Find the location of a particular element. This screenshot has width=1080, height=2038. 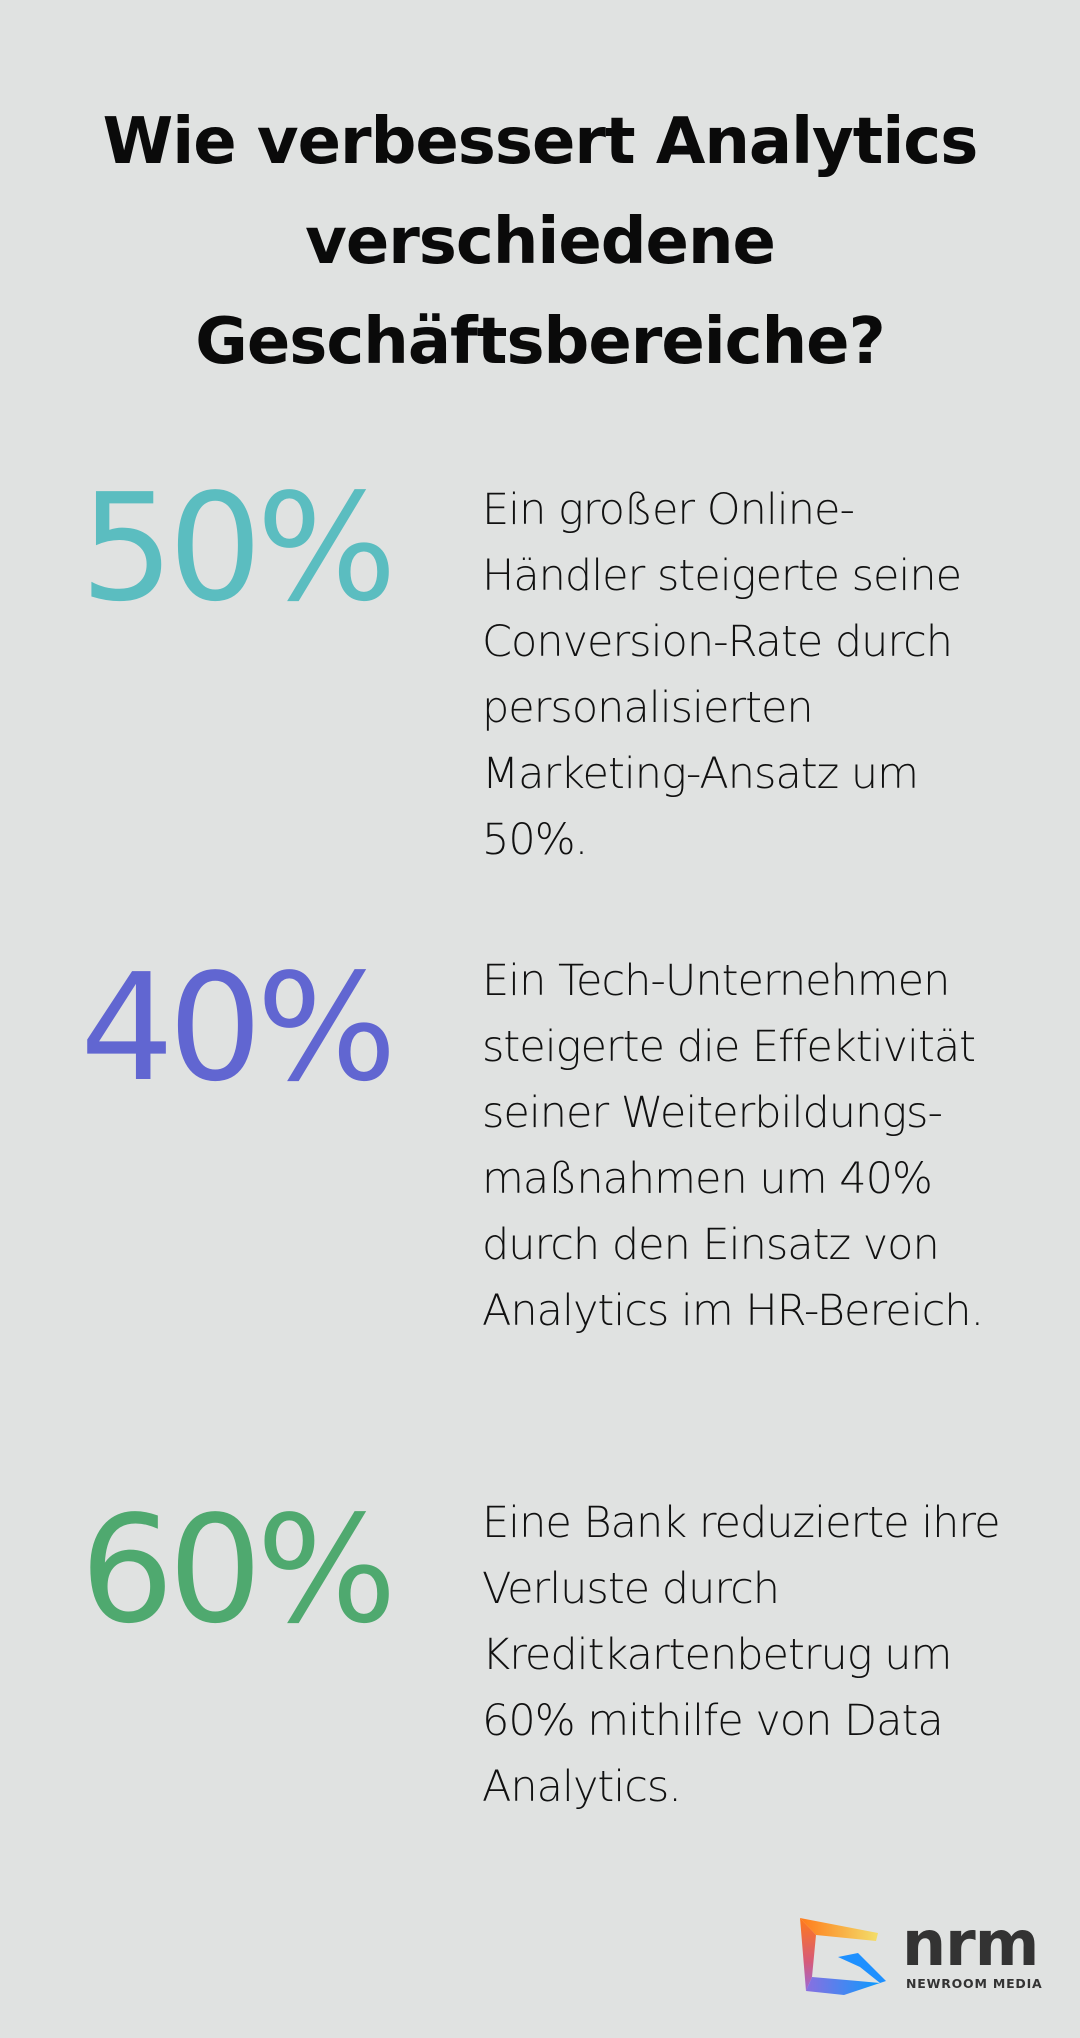

stat-value: 50% is located at coordinates (238, 548).